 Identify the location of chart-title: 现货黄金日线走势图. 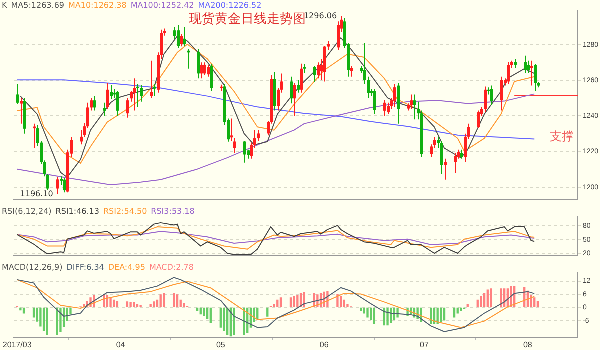
(247, 19).